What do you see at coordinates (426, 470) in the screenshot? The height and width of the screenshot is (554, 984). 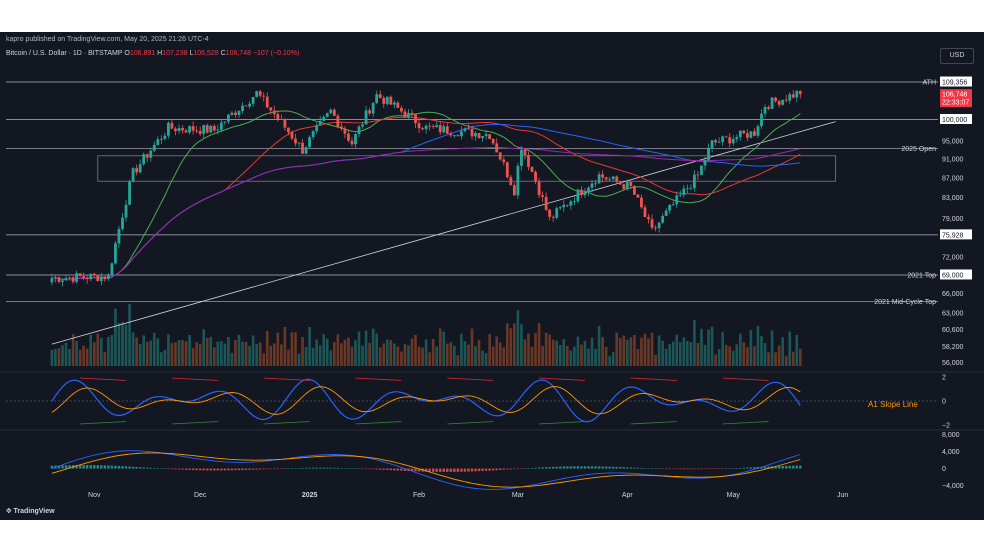 I see `signal-line` at bounding box center [426, 470].